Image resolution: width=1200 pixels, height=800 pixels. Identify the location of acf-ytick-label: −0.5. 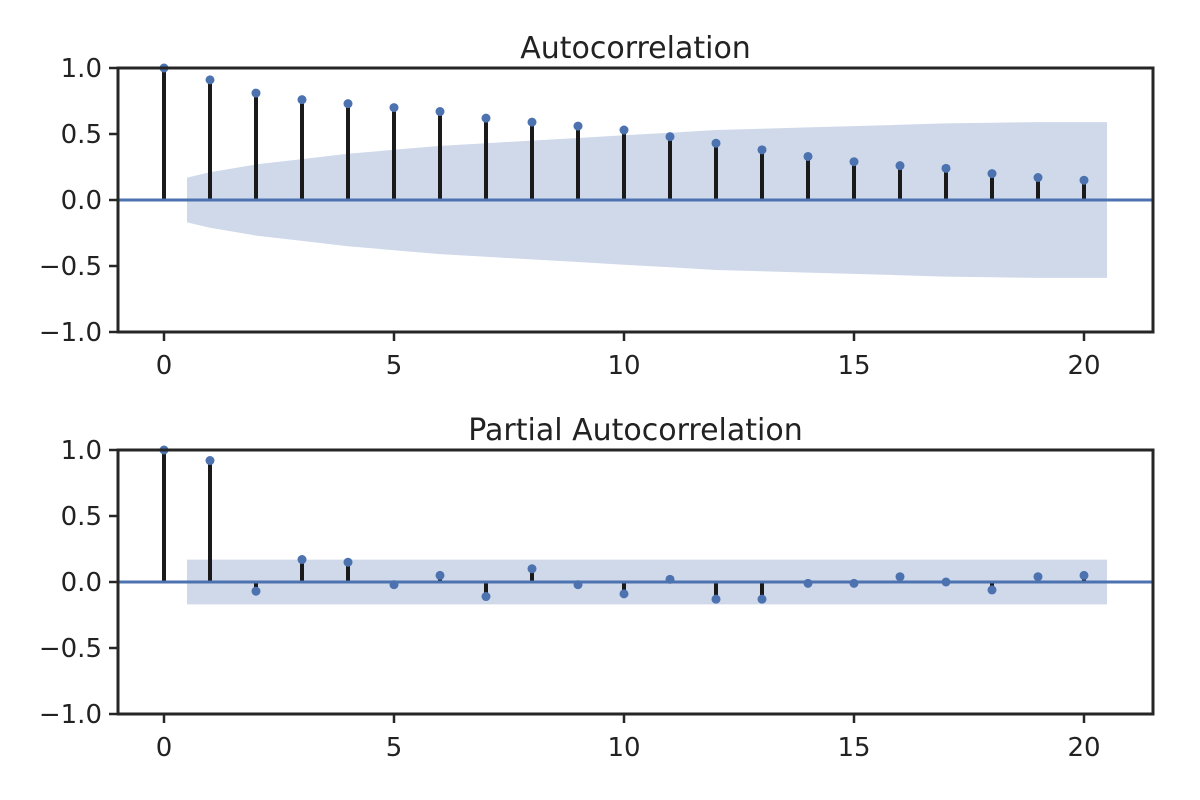
(70, 267).